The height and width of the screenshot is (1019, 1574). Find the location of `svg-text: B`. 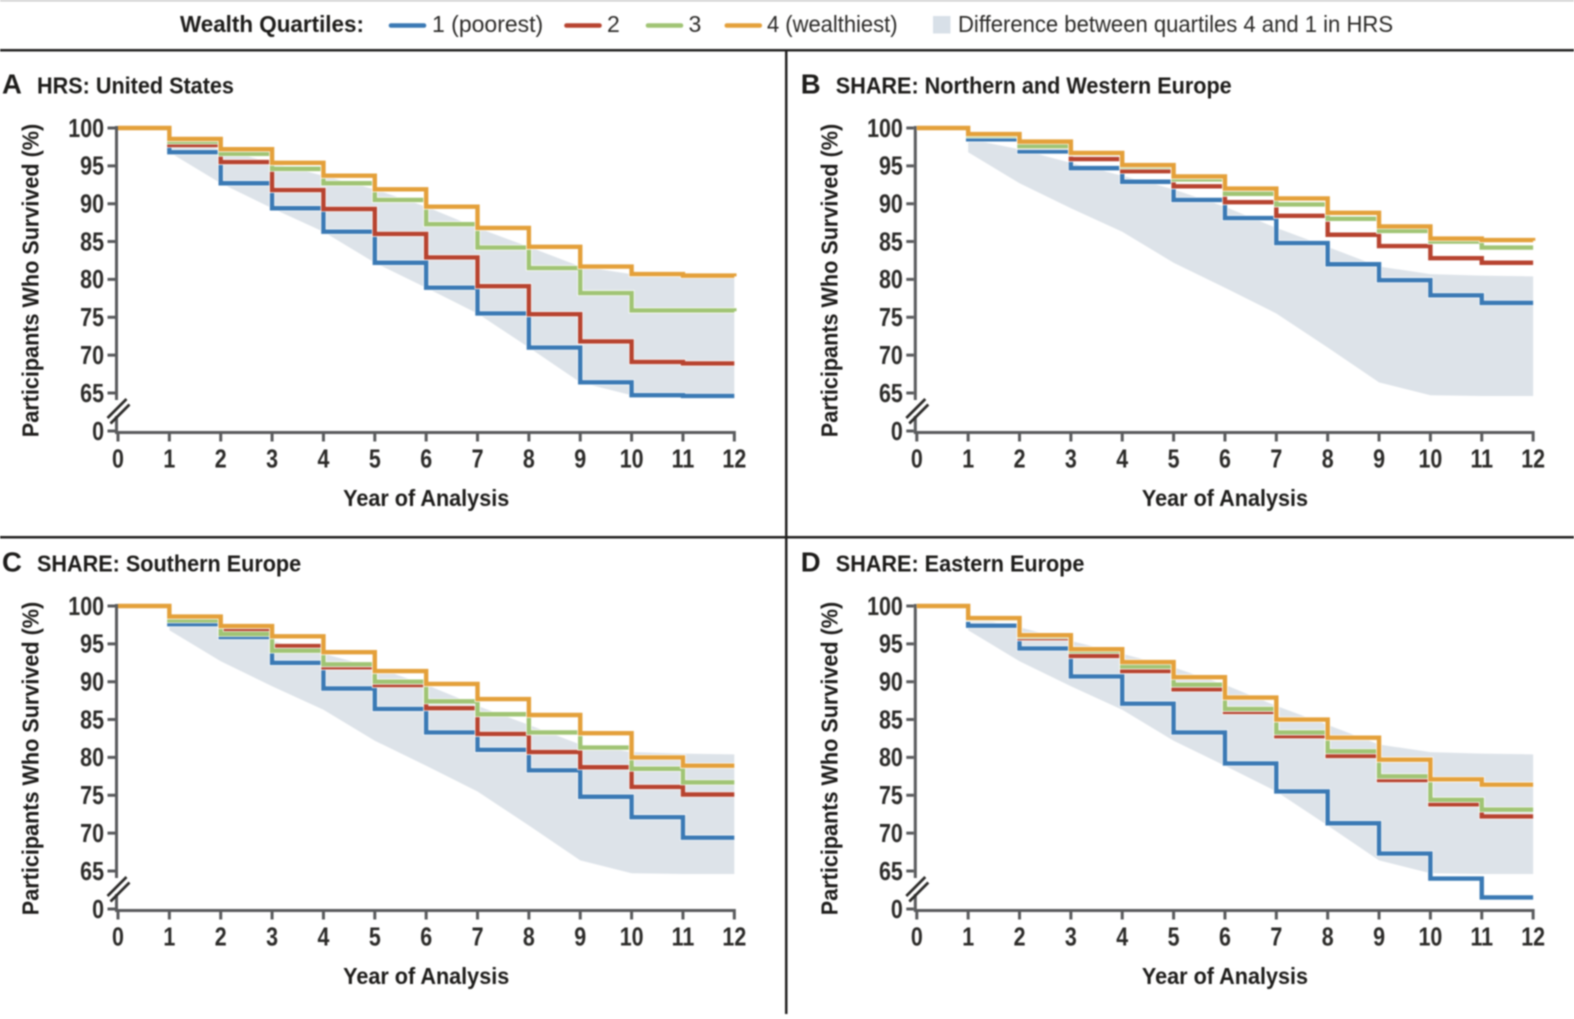

svg-text: B is located at coordinates (811, 84).